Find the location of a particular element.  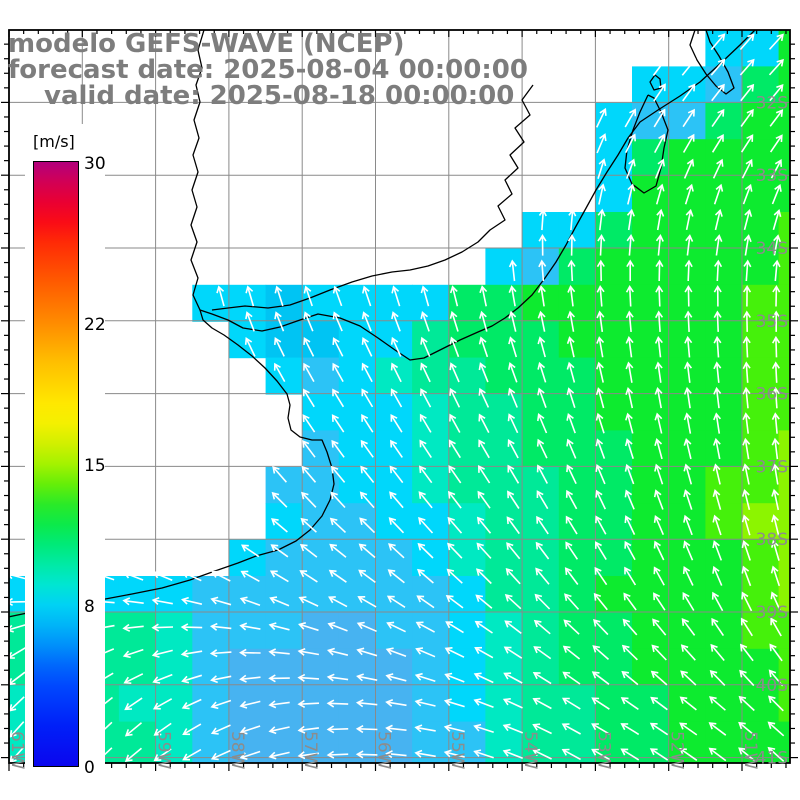

colorbar-unit-label: [m/s] is located at coordinates (54, 141).